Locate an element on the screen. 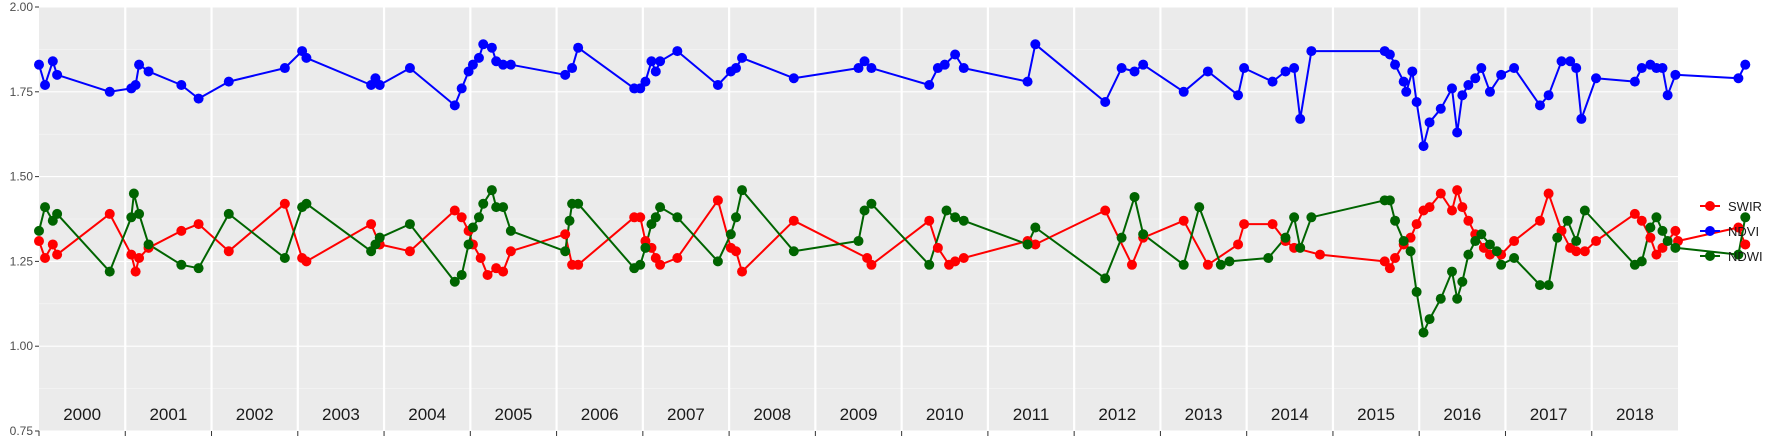  legend: SWIR NDVI NDWI is located at coordinates (1731, 231).